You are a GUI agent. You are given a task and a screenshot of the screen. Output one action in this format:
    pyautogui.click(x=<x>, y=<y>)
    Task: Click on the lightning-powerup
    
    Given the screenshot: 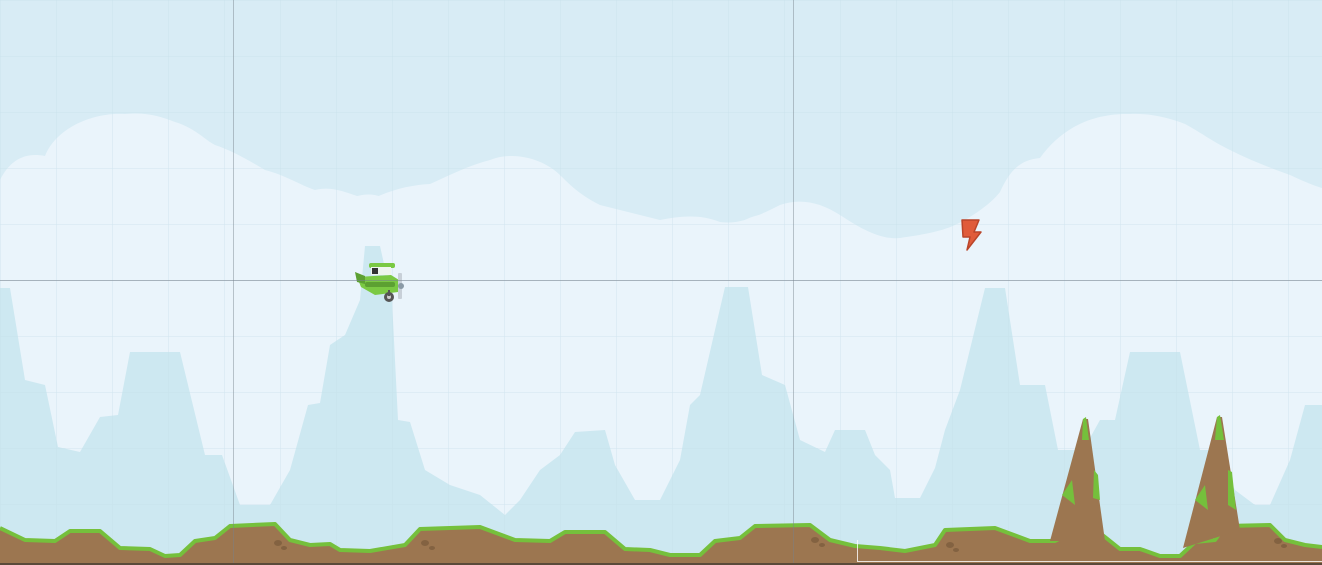 What is the action you would take?
    pyautogui.click(x=971, y=235)
    